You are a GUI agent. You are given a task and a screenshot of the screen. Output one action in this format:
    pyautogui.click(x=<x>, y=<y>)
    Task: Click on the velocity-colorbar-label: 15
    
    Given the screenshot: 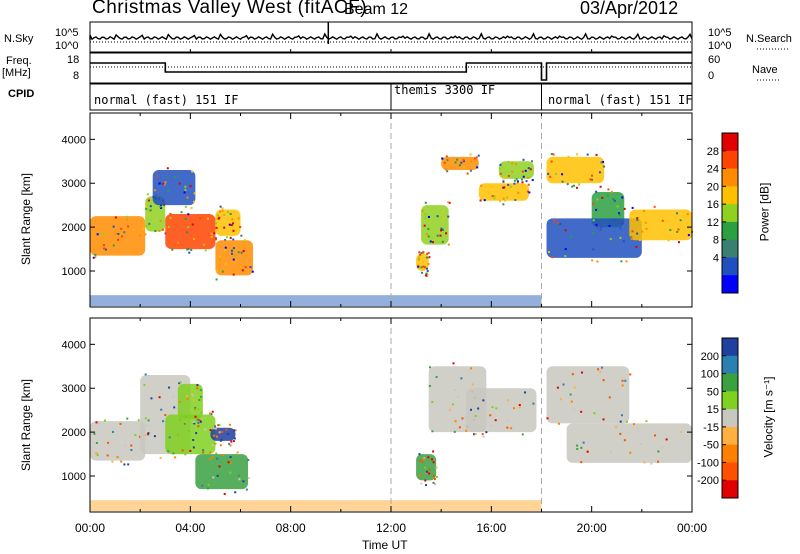 What is the action you would take?
    pyautogui.click(x=713, y=410)
    